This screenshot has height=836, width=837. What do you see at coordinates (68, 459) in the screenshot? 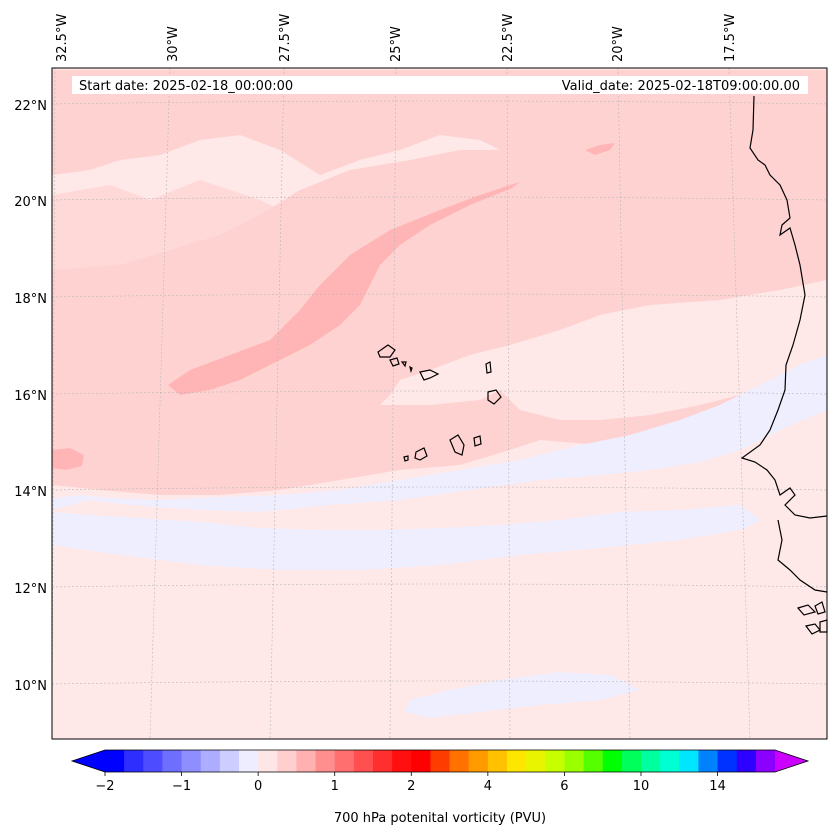
I see `pv-contour-west-blob` at bounding box center [68, 459].